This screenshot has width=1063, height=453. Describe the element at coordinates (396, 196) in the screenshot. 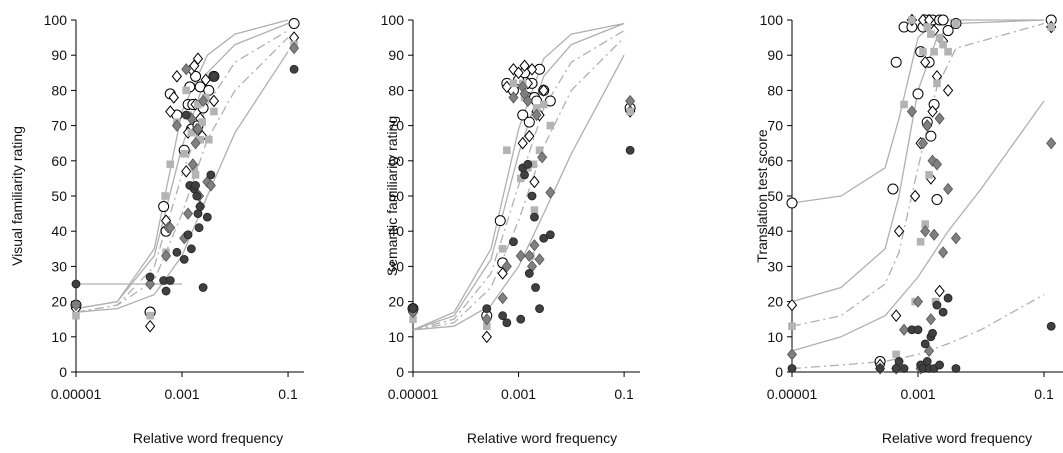

I see `y-tick-label: 50` at that location.